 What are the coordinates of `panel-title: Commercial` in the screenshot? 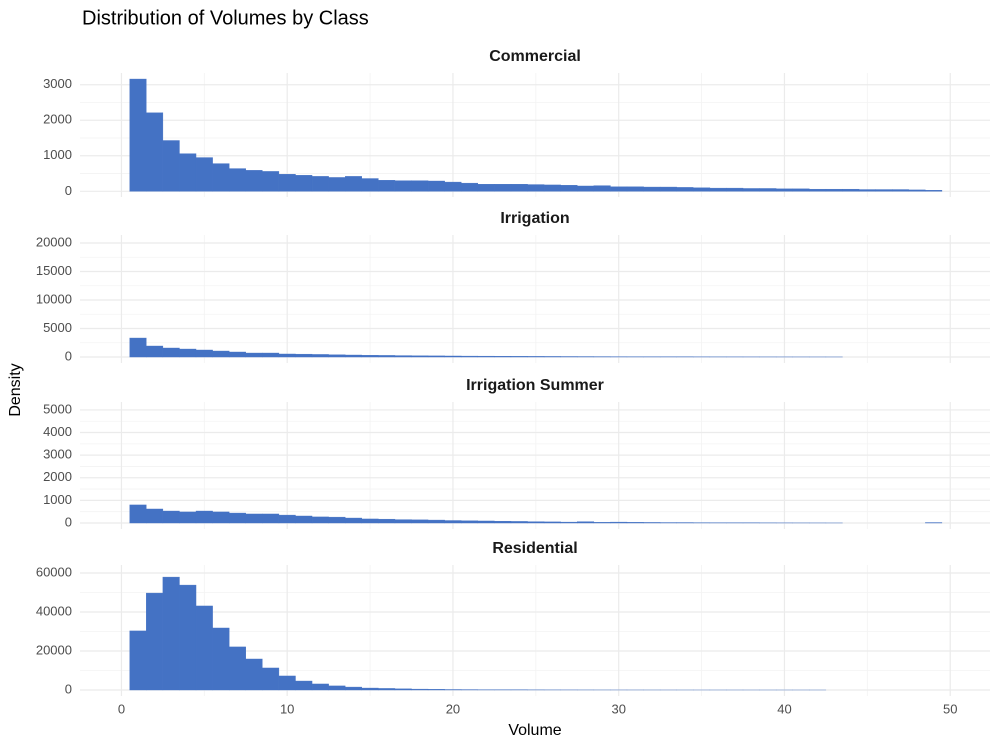 It's located at (535, 56).